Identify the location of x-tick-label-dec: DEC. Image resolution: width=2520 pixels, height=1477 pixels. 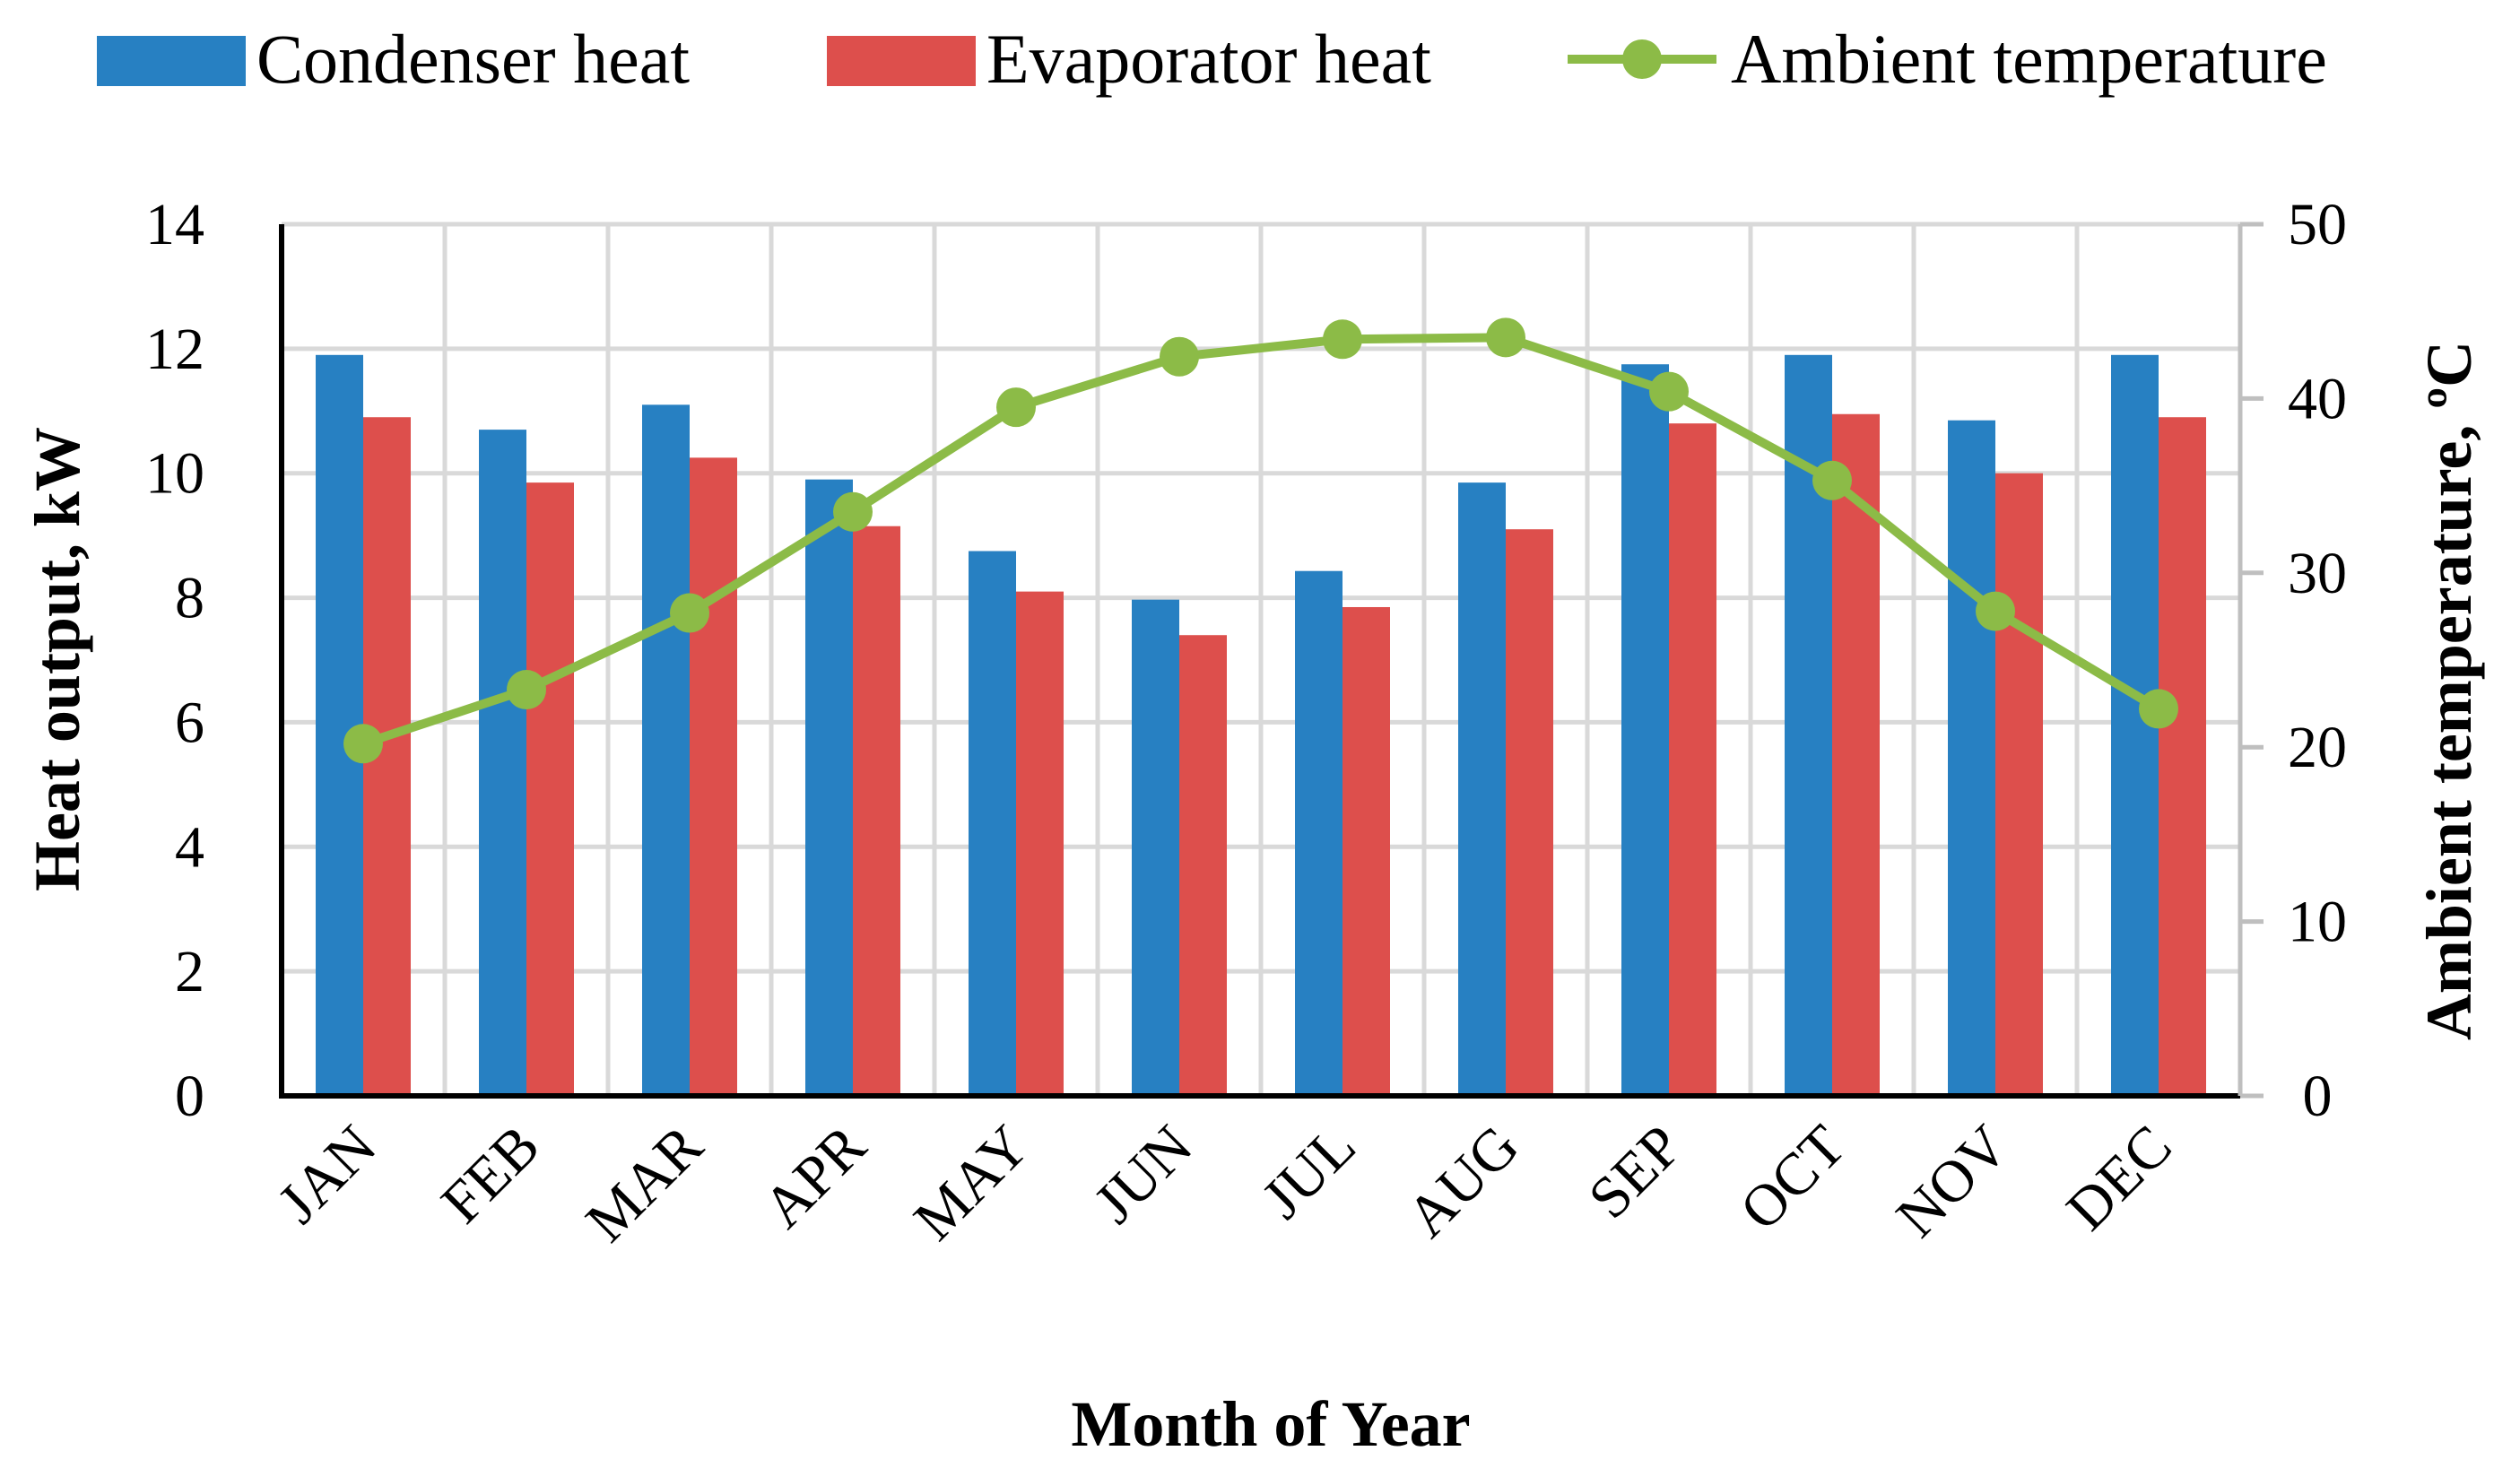
(2120, 1178).